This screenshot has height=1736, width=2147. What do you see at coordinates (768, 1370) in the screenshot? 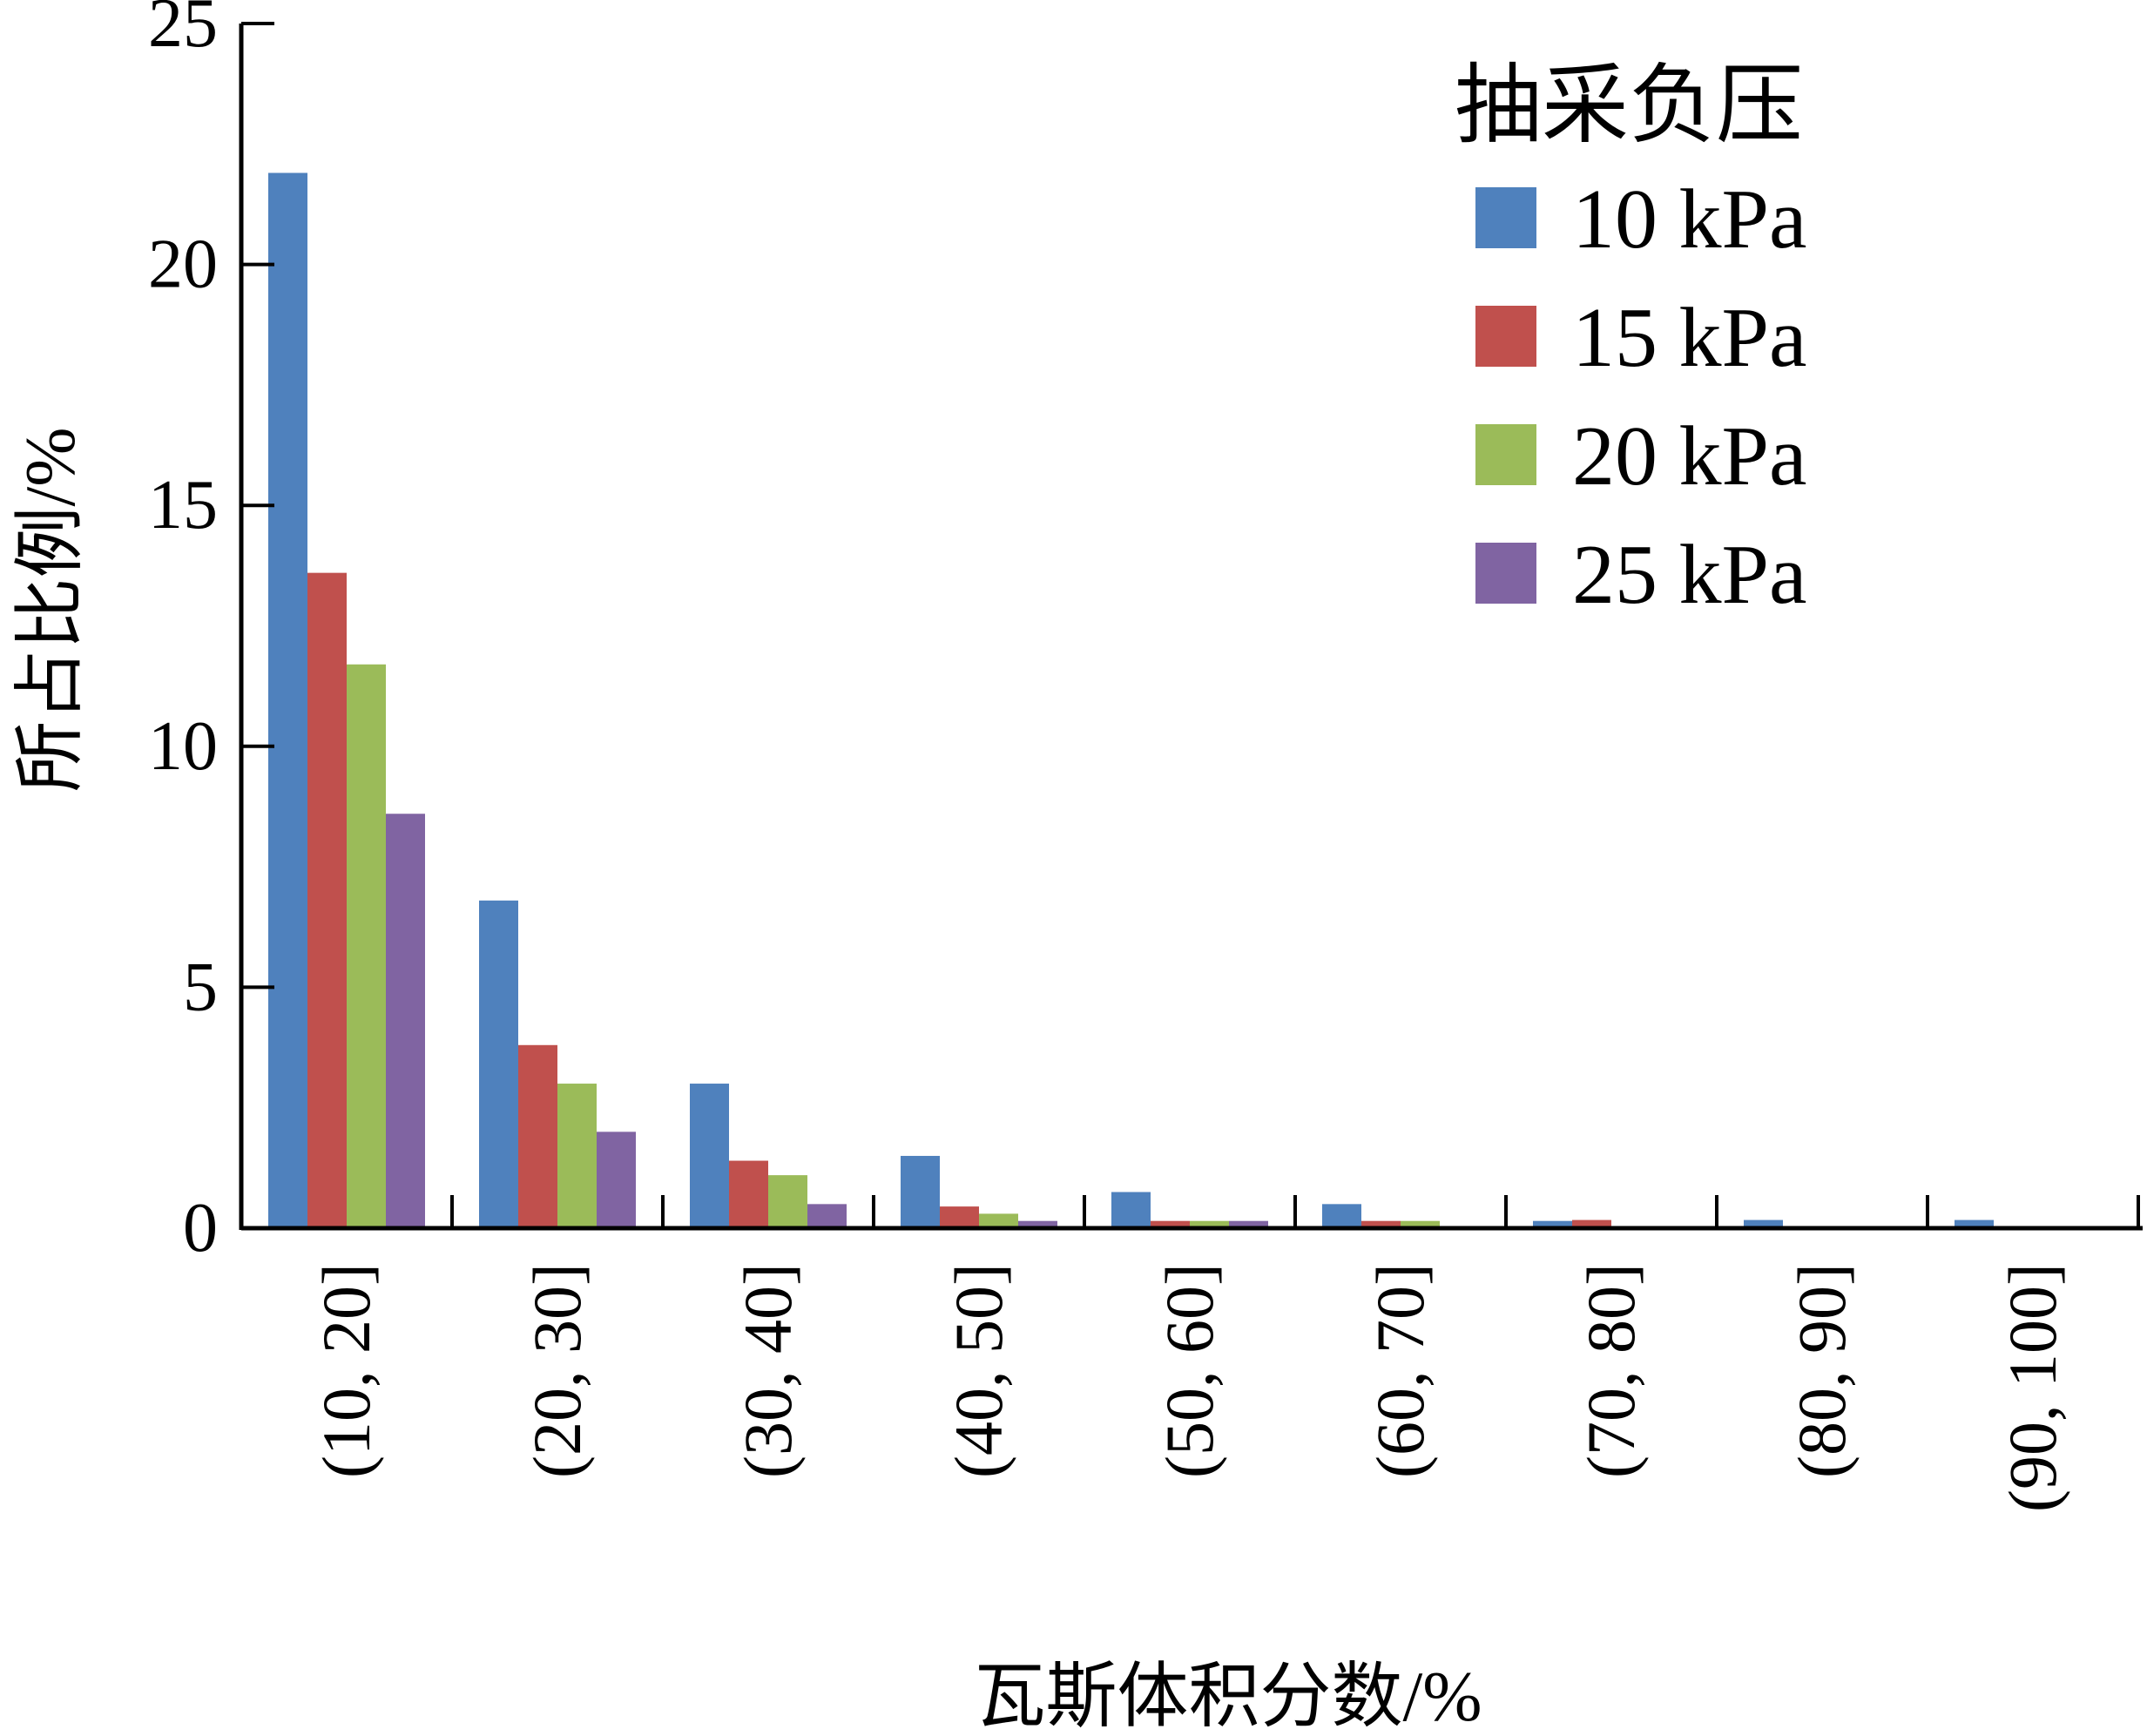
I see `x-tick-label: (30, 40]` at bounding box center [768, 1370].